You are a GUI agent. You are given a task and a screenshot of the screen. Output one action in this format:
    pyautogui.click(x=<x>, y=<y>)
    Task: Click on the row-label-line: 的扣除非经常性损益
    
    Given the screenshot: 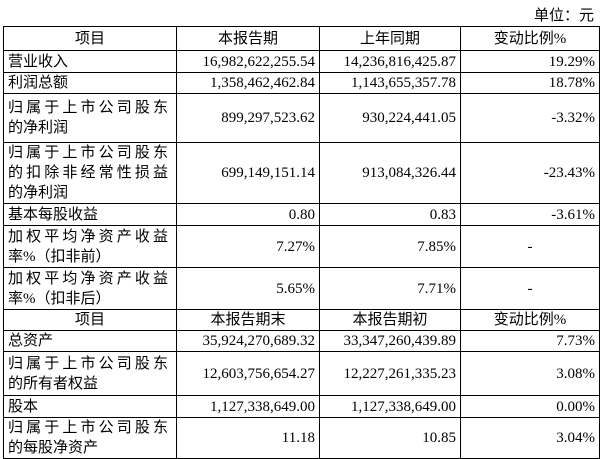 What is the action you would take?
    pyautogui.click(x=88, y=173)
    